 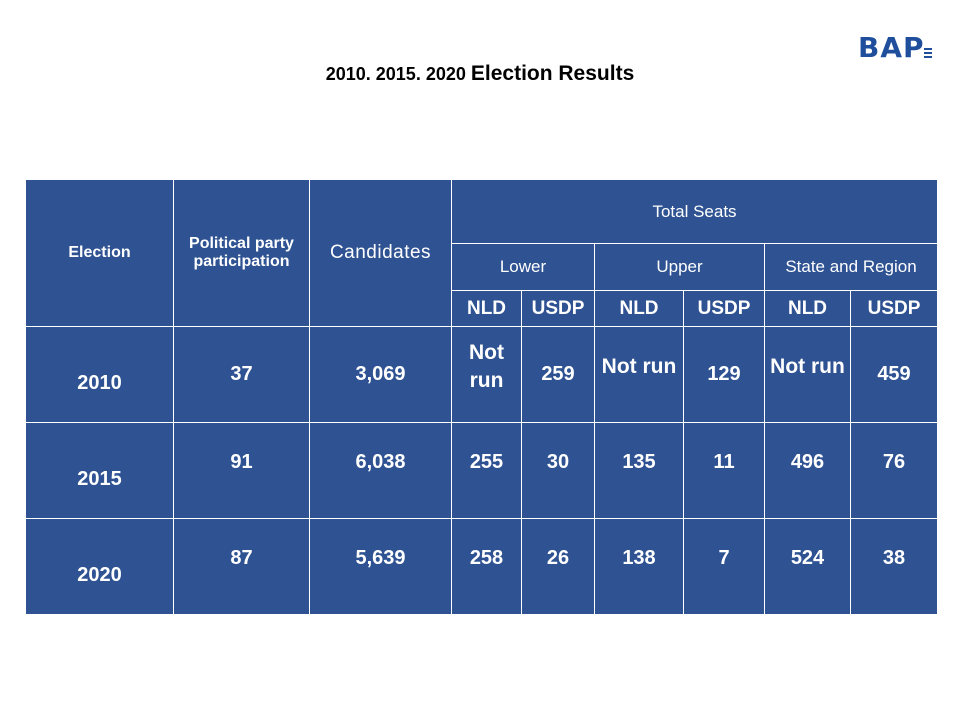 What do you see at coordinates (639, 566) in the screenshot?
I see `cell-upper-nld: 138` at bounding box center [639, 566].